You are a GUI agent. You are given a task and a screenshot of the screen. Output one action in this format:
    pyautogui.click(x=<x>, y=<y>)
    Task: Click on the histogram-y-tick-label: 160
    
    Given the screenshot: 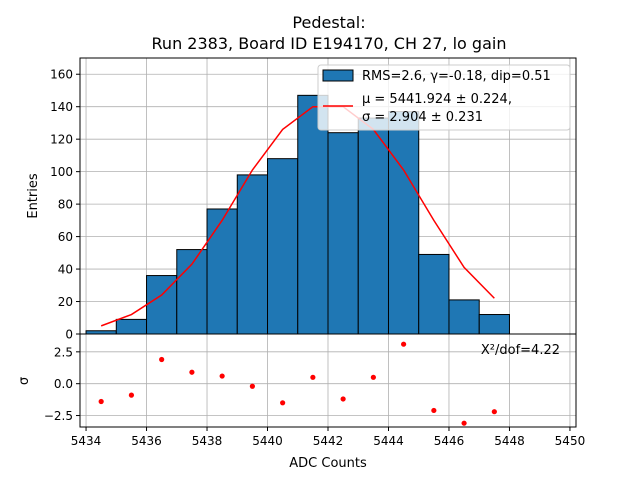 What is the action you would take?
    pyautogui.click(x=61, y=75)
    